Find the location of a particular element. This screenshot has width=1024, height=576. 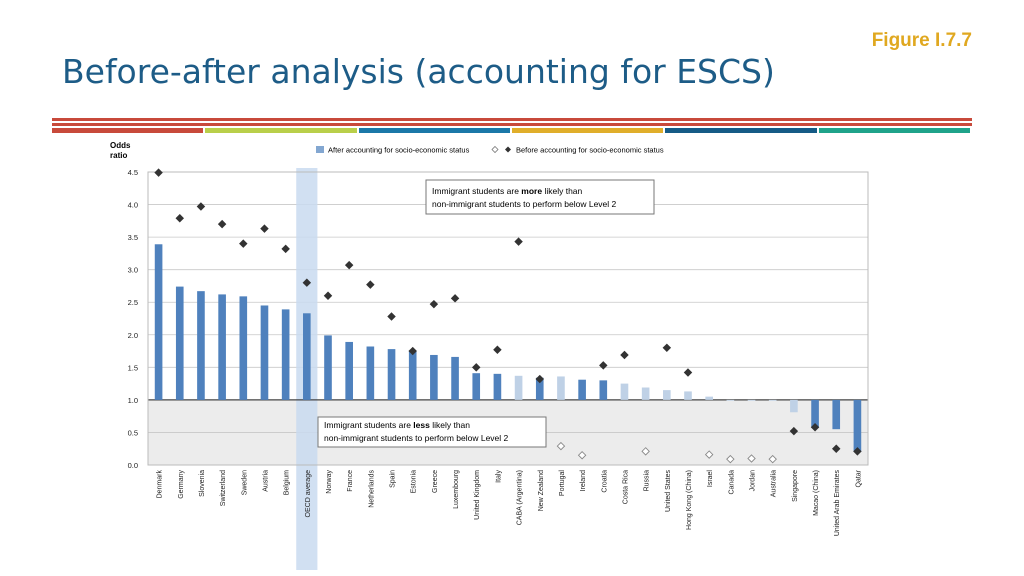

legend-swatch-before-nonsignificant is located at coordinates (495, 149).